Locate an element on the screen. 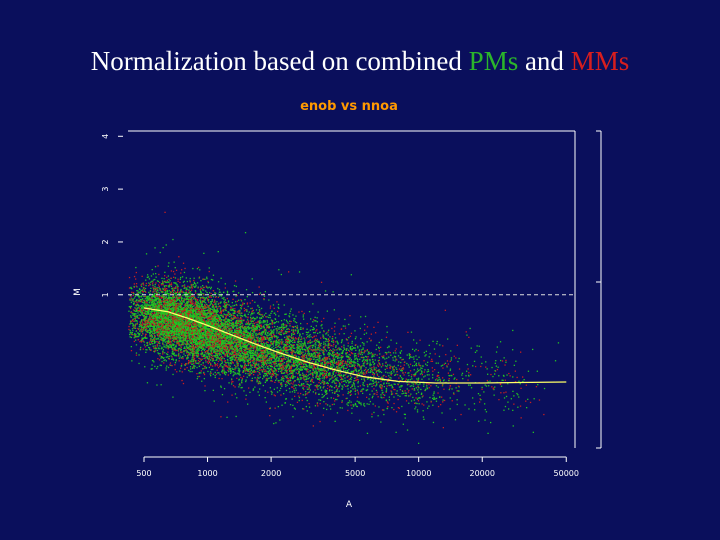  slide-title-mm: MMs is located at coordinates (600, 61).